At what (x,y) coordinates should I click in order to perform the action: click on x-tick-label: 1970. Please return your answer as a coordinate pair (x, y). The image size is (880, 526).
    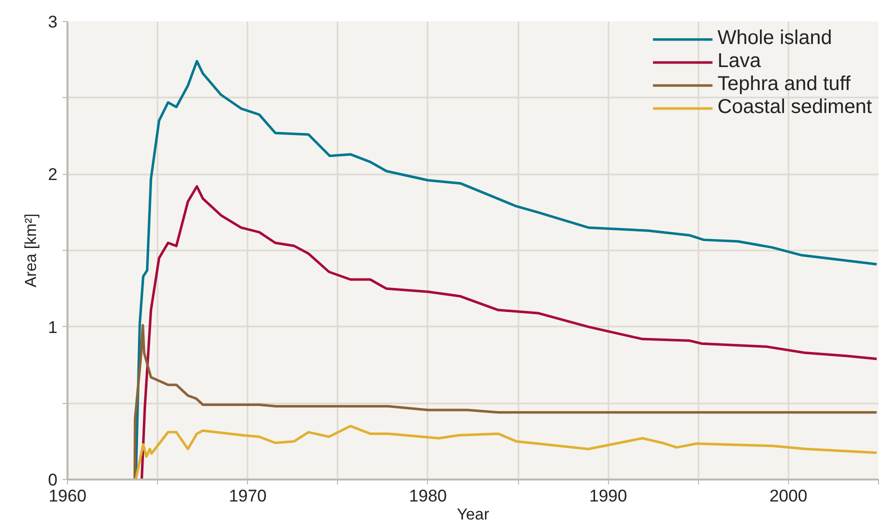
    Looking at the image, I should click on (247, 496).